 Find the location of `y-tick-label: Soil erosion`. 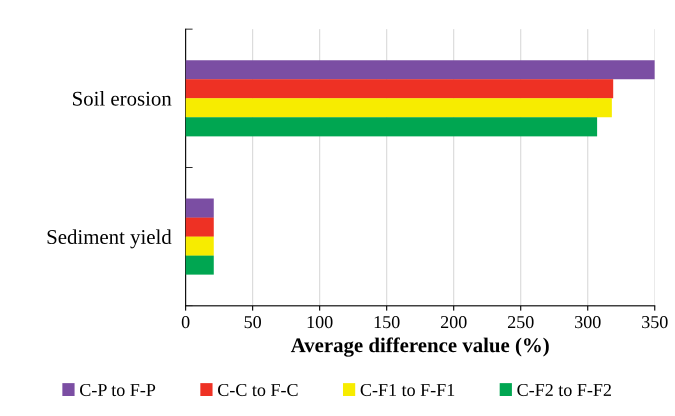

y-tick-label: Soil erosion is located at coordinates (122, 98).